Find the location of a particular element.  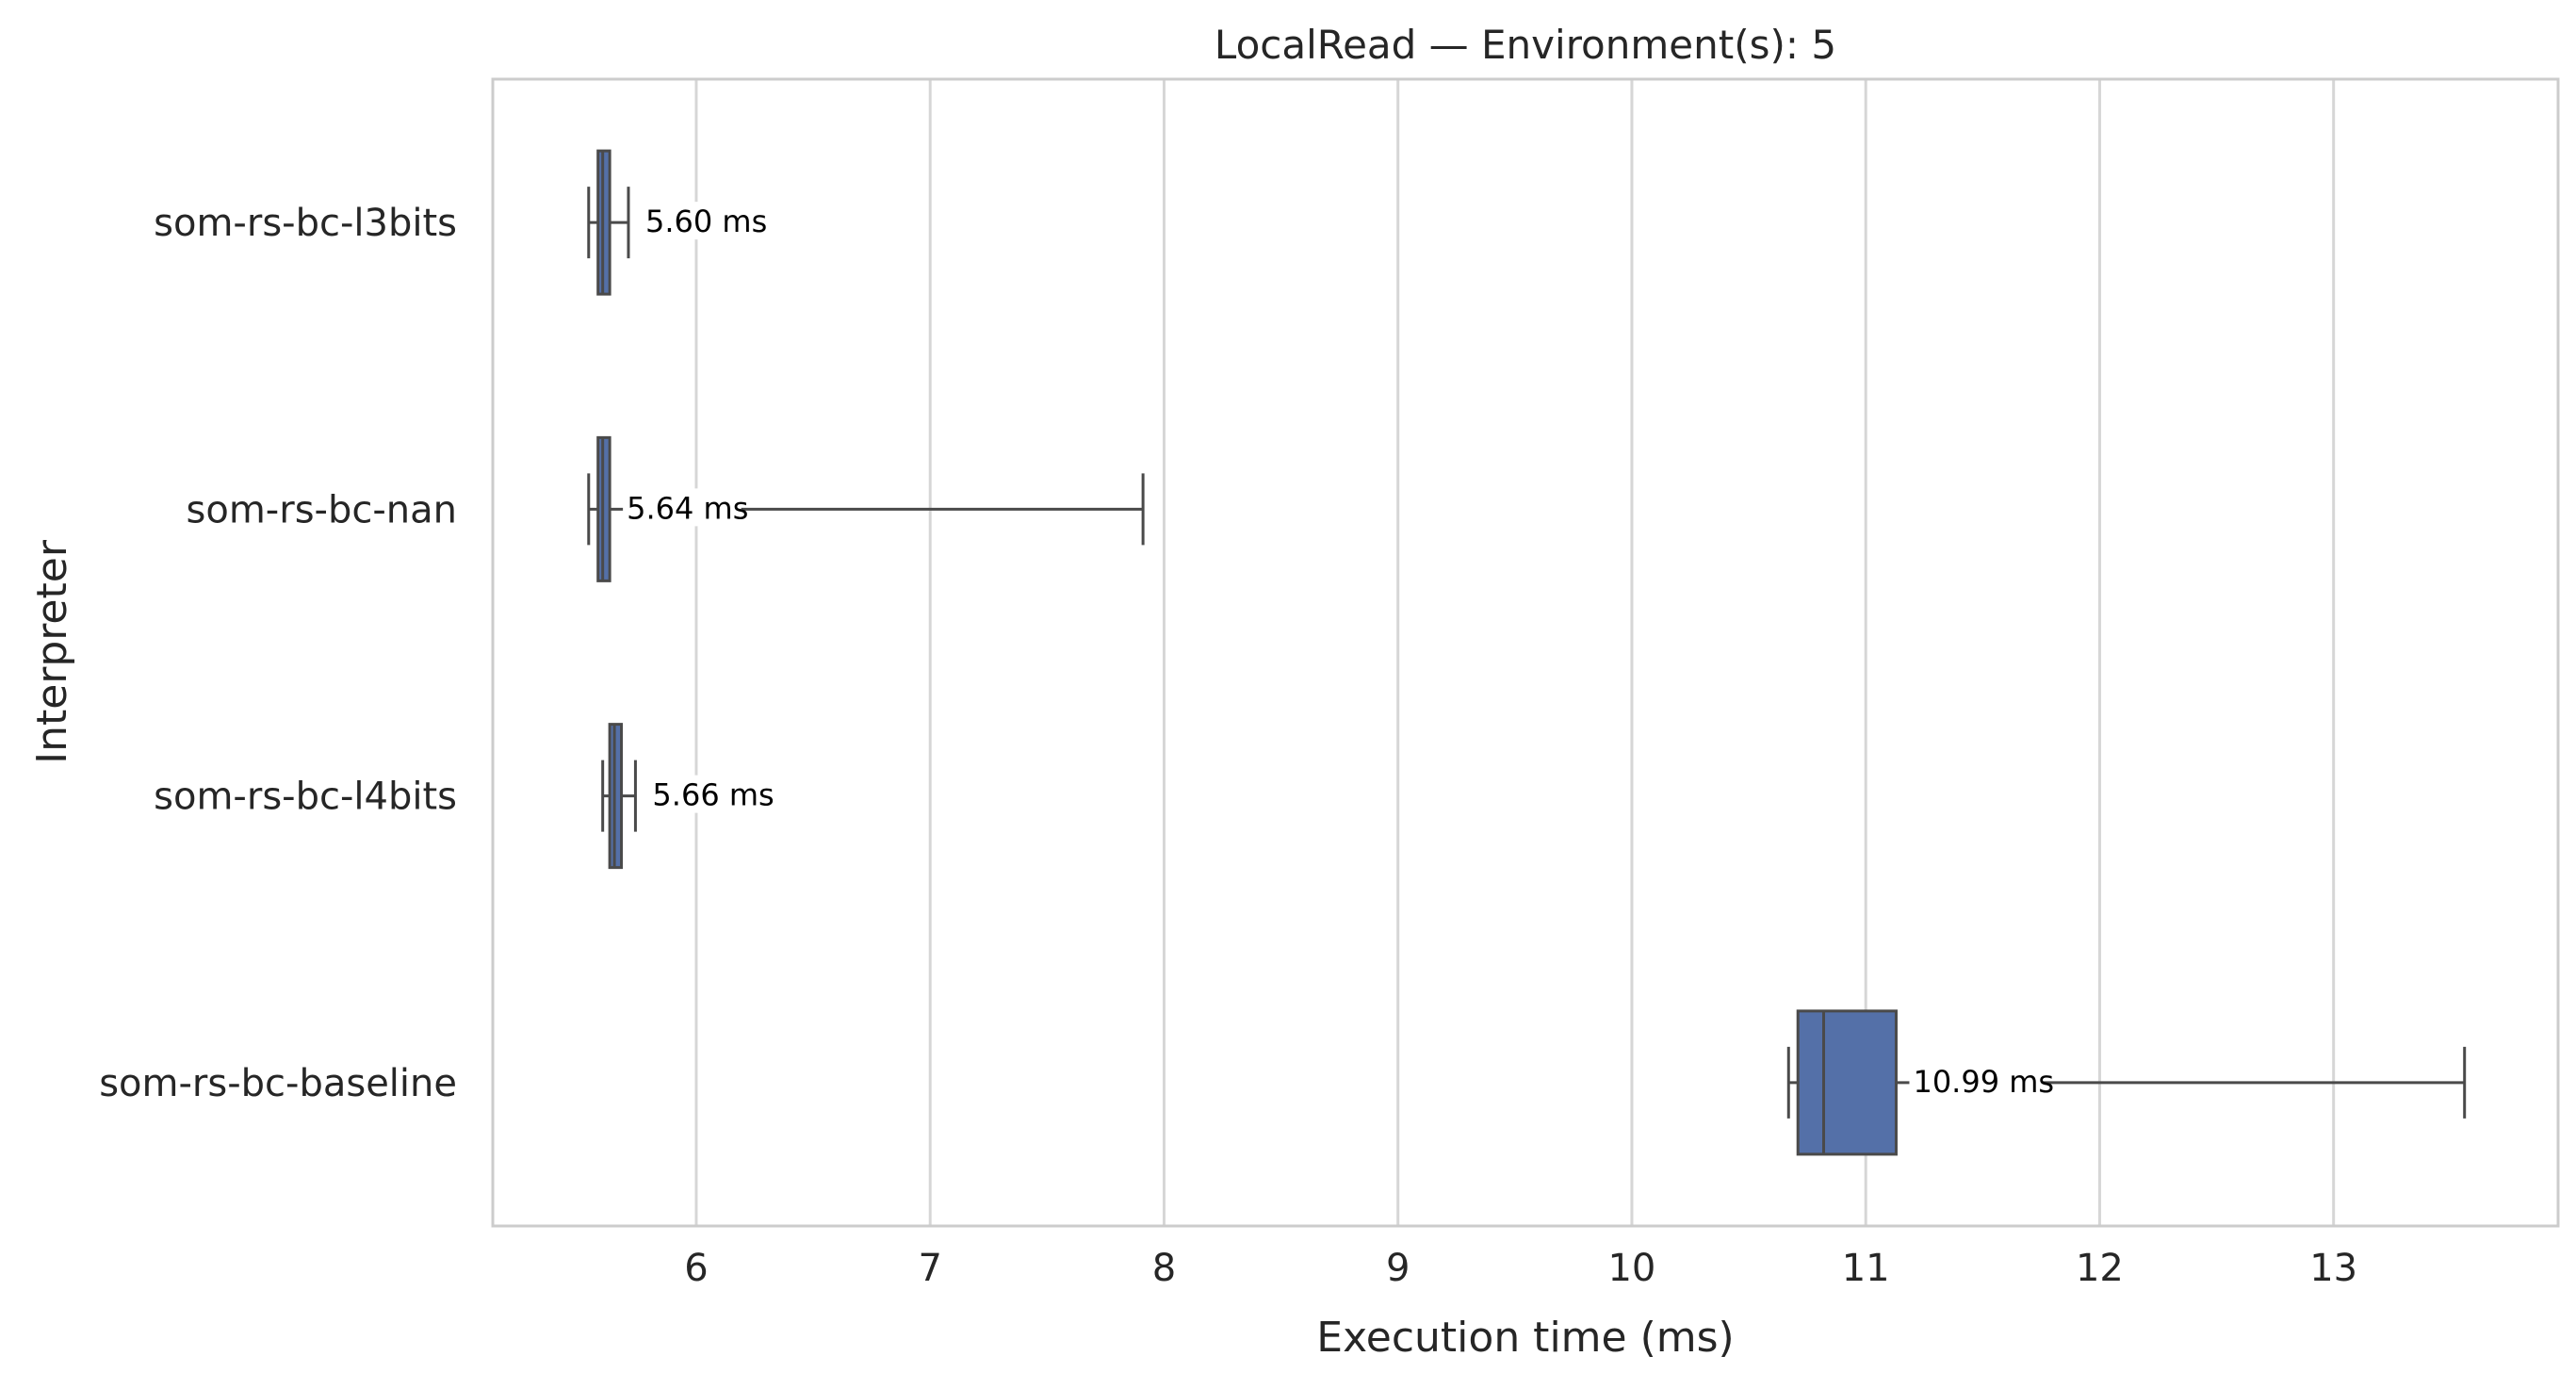

box-som-rs-bc-nan: 5.64 ms is located at coordinates (866, 509).